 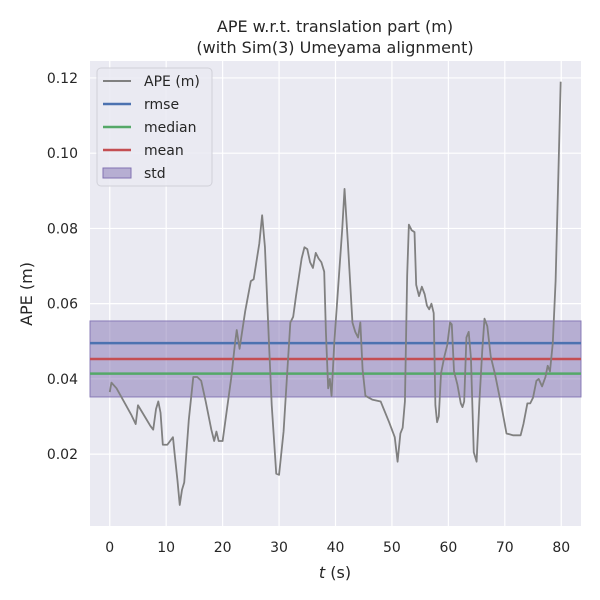 What do you see at coordinates (62, 79) in the screenshot?
I see `y-tick-label: 0.12` at bounding box center [62, 79].